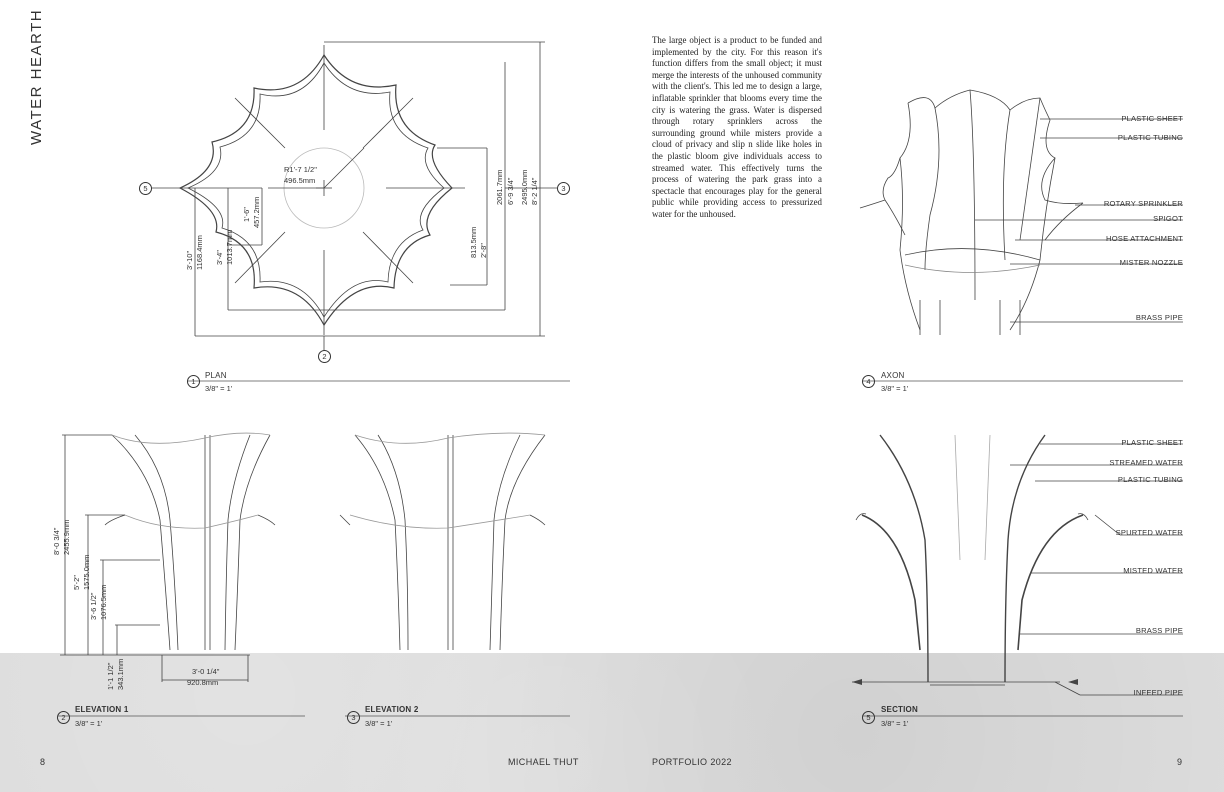 Image resolution: width=1224 pixels, height=792 pixels. Describe the element at coordinates (534, 191) in the screenshot. I see `plan-overall: 8'-2 1/4"` at that location.